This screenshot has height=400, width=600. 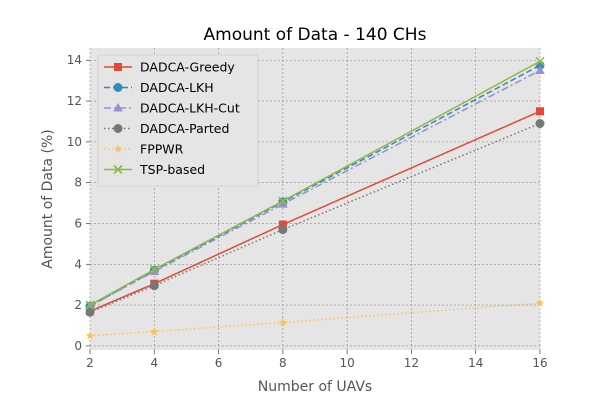 What do you see at coordinates (118, 87) in the screenshot?
I see `legend-marker-dadca-lkh` at bounding box center [118, 87].